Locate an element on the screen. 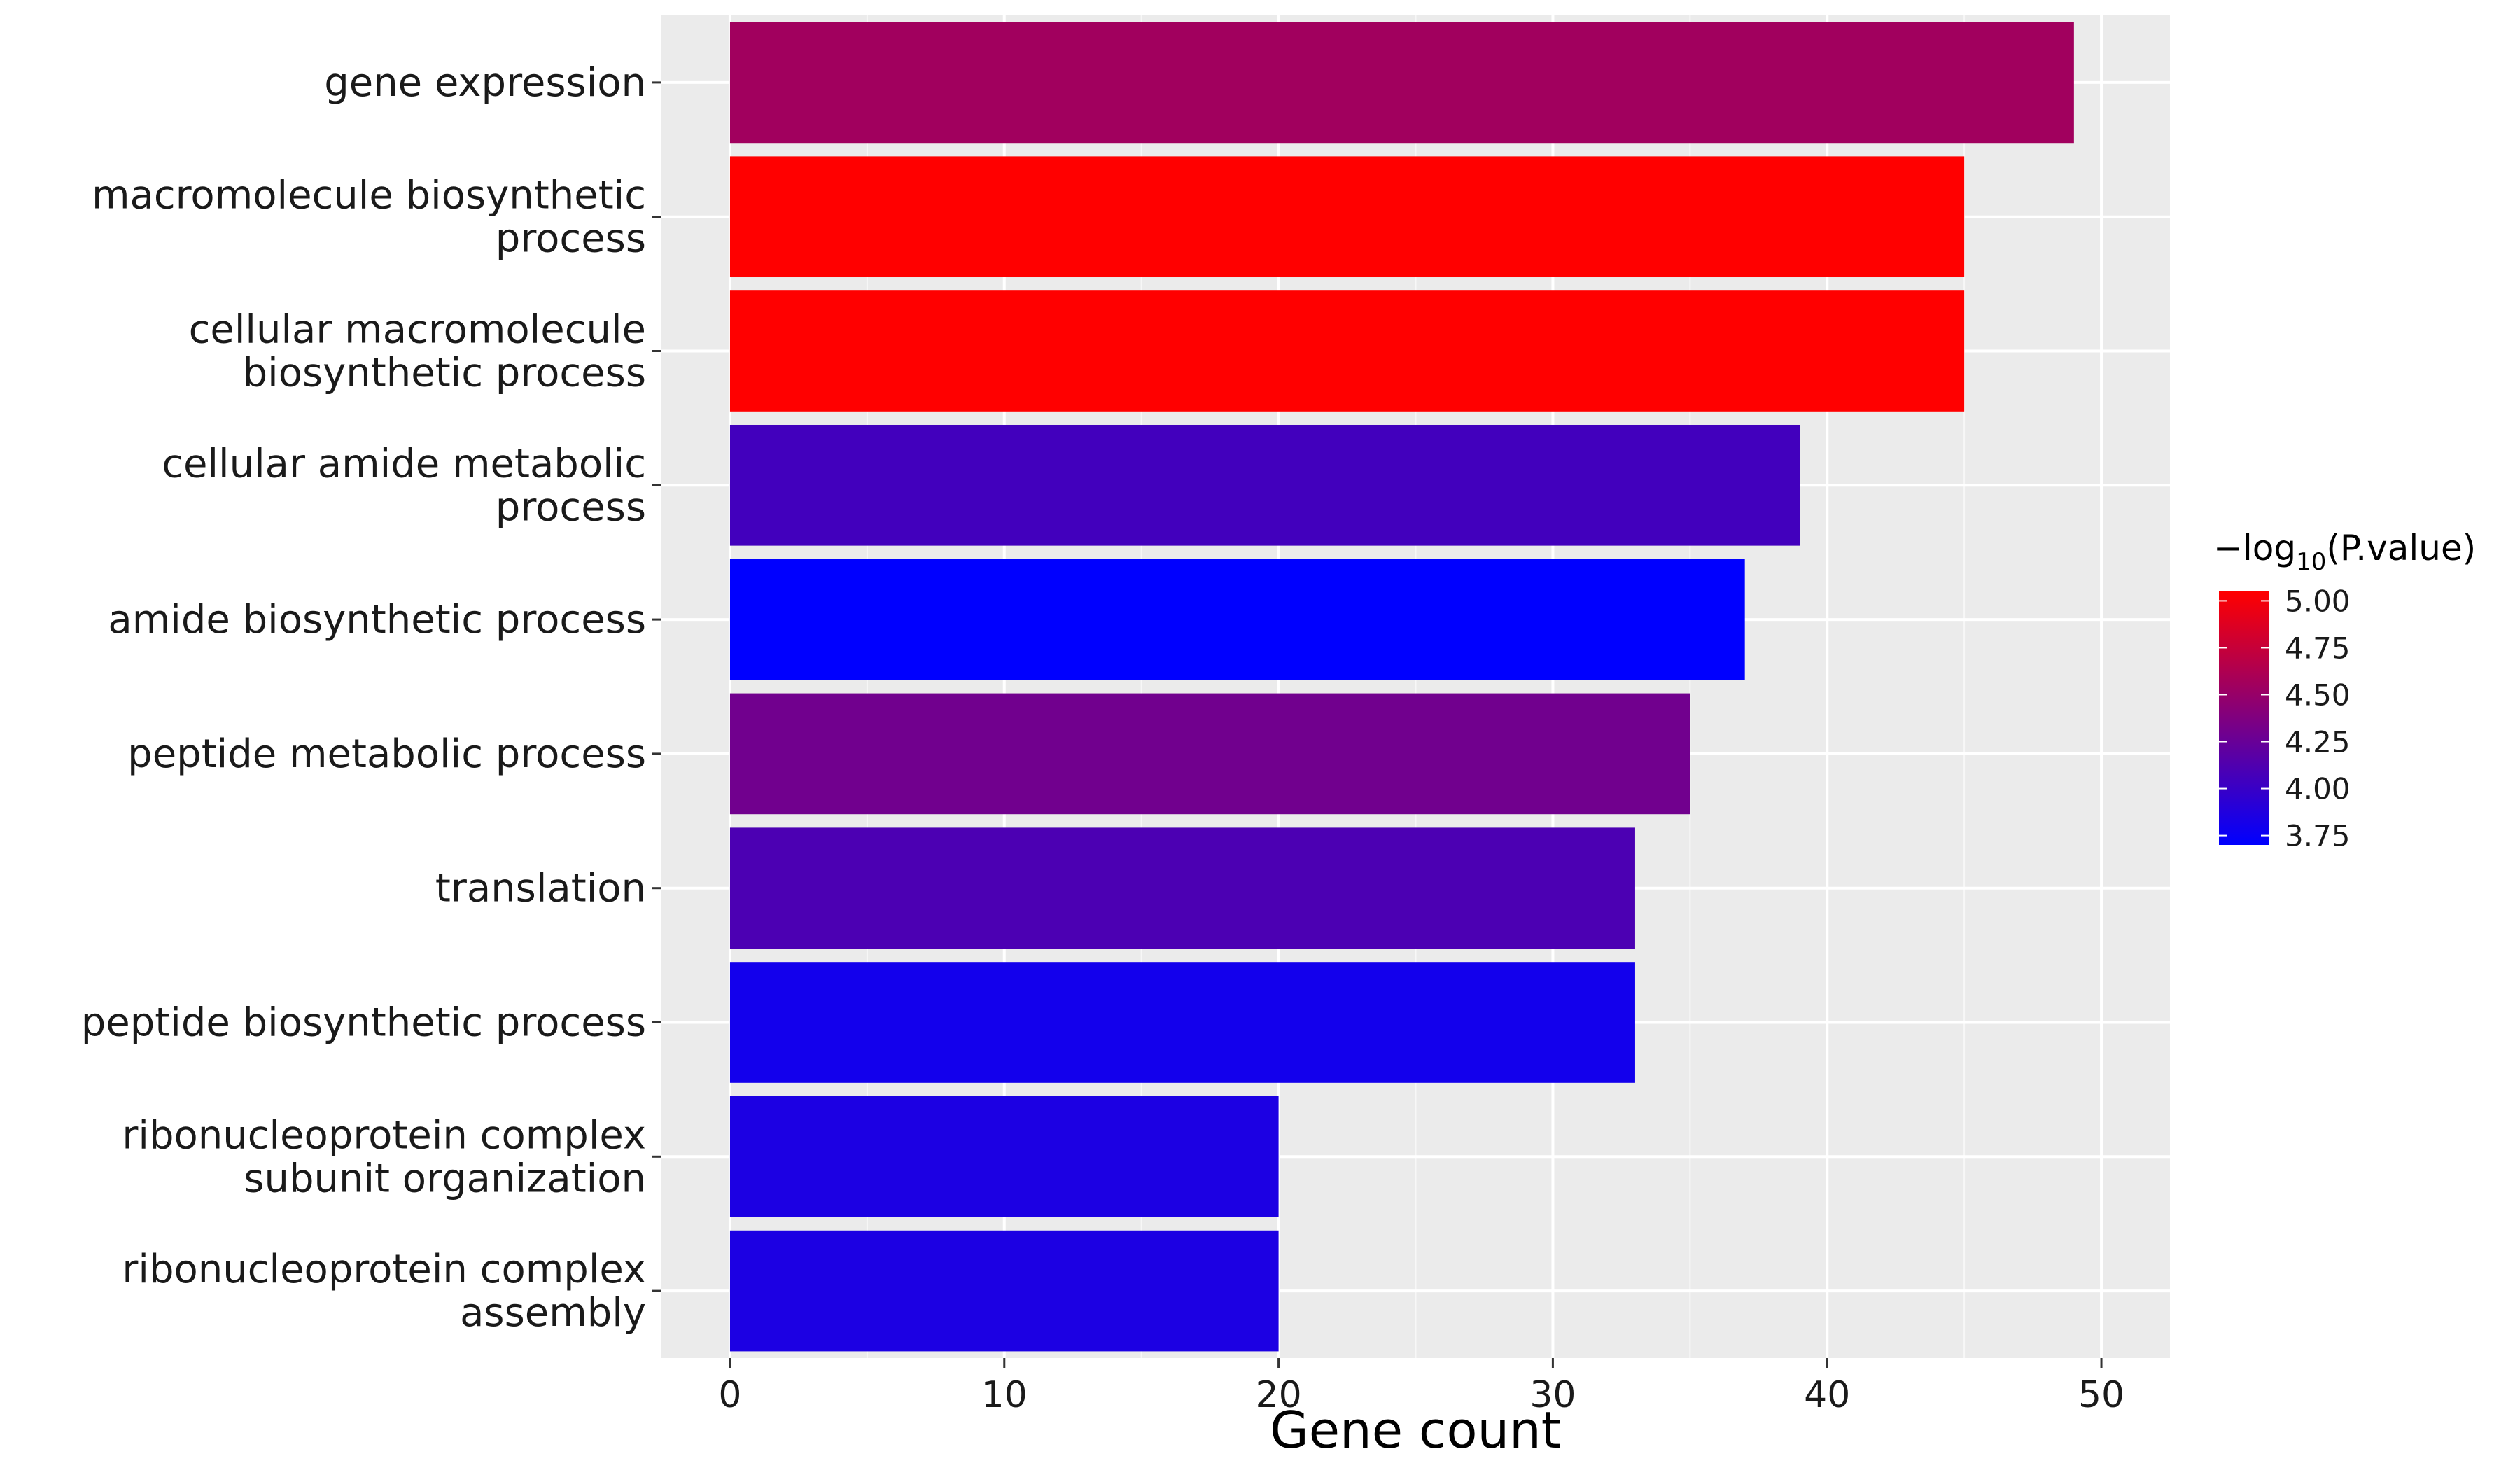 This screenshot has height=1470, width=2520. category-label-line: subunit organization is located at coordinates (445, 1178).